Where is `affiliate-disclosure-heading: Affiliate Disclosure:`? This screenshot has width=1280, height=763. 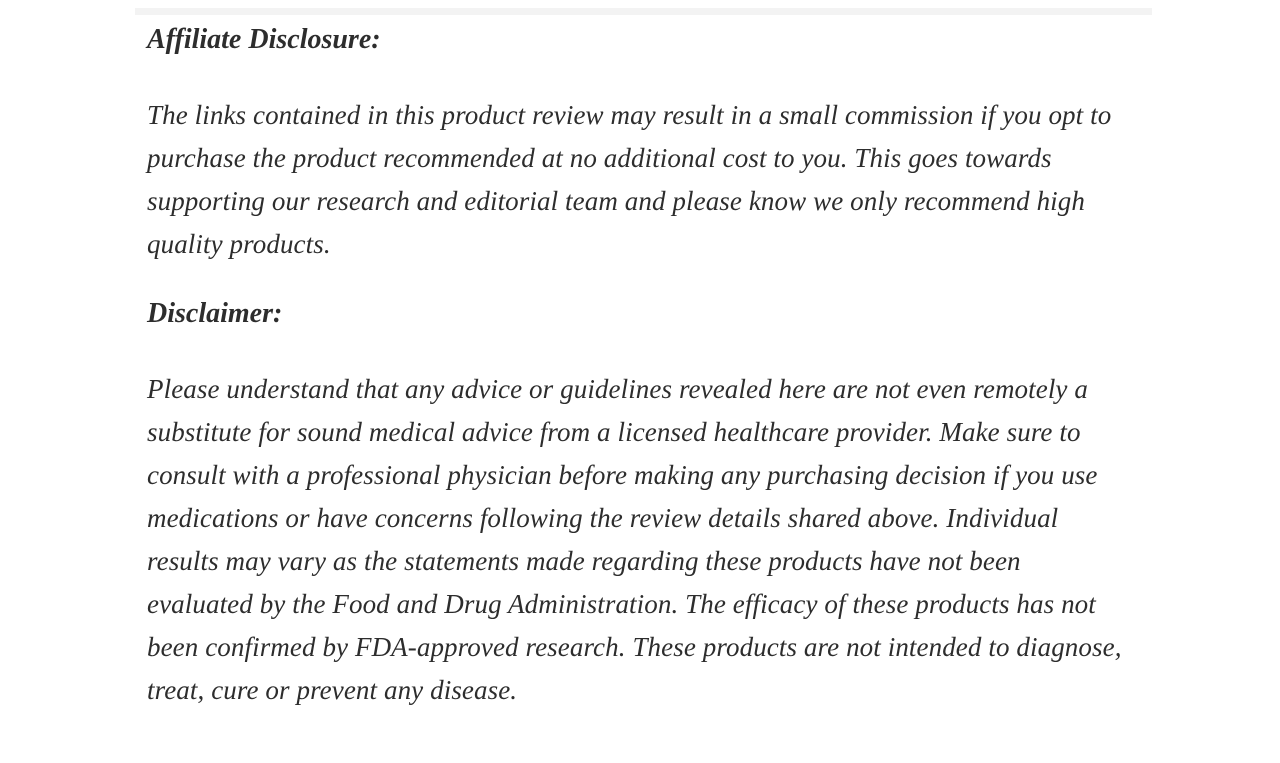
affiliate-disclosure-heading: Affiliate Disclosure: is located at coordinates (264, 39).